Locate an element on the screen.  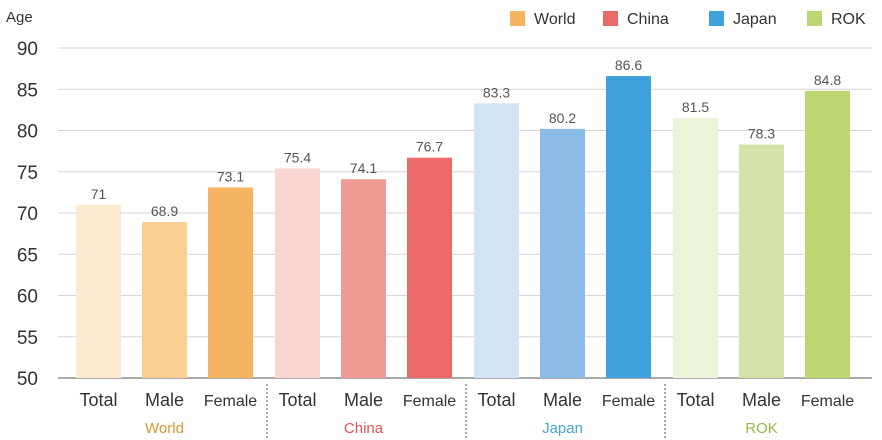
bar-china-female is located at coordinates (429, 267).